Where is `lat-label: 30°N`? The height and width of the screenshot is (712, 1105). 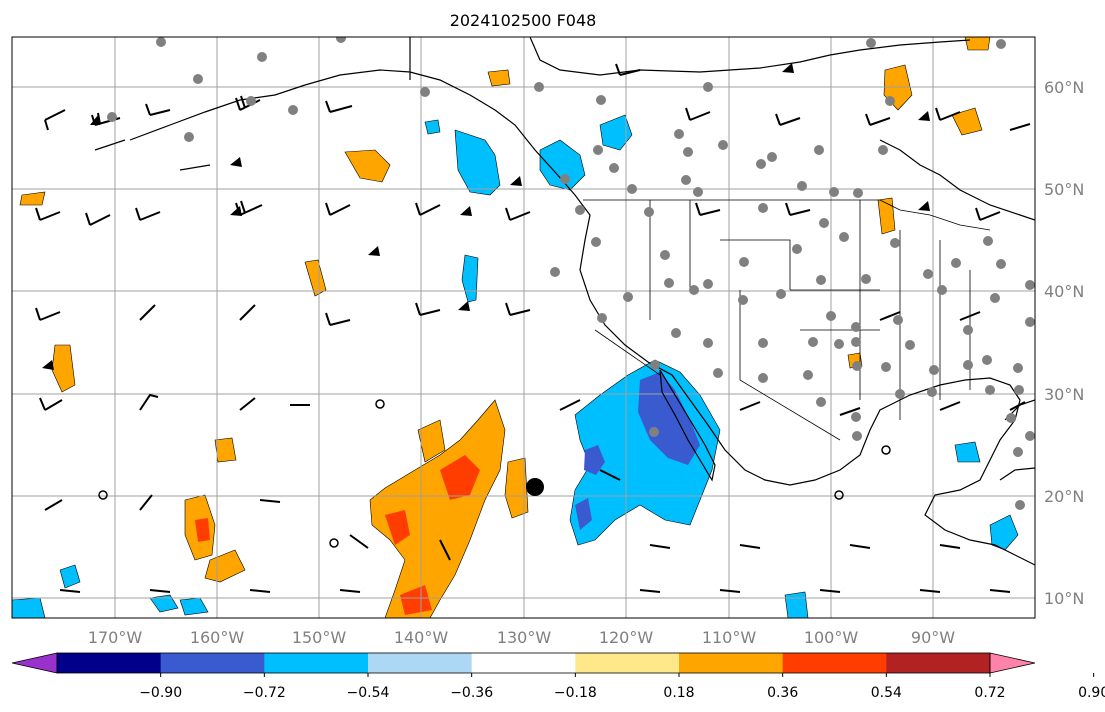
lat-label: 30°N is located at coordinates (1064, 394).